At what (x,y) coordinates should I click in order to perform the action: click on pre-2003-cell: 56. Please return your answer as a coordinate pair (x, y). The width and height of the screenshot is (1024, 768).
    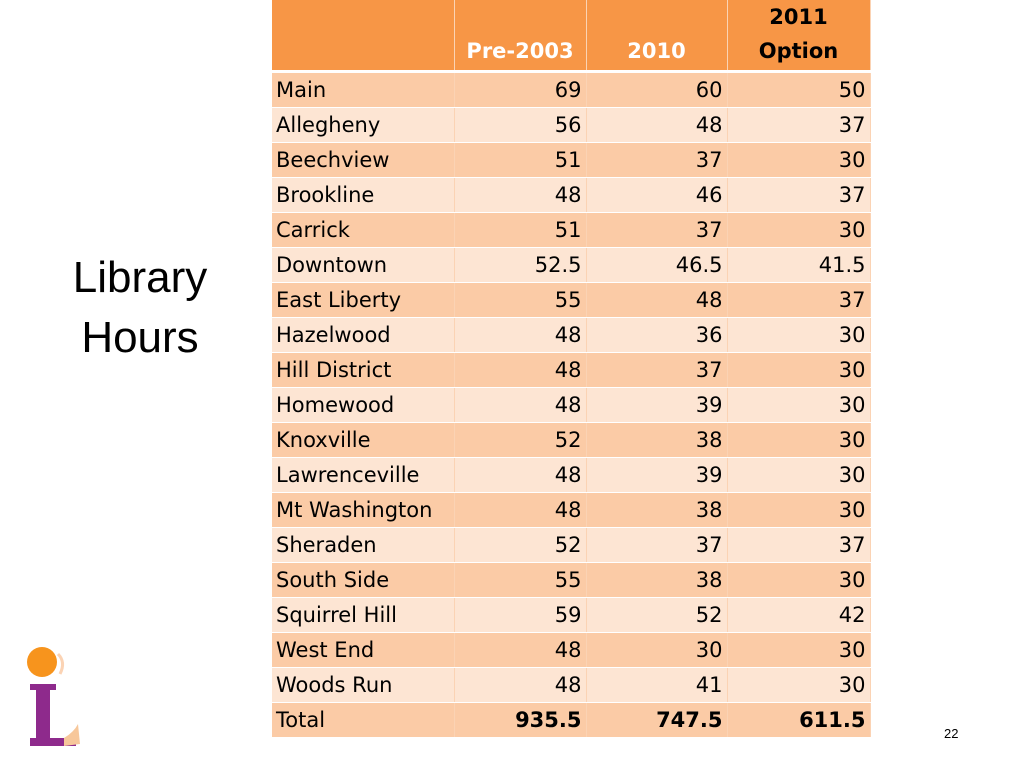
    Looking at the image, I should click on (520, 125).